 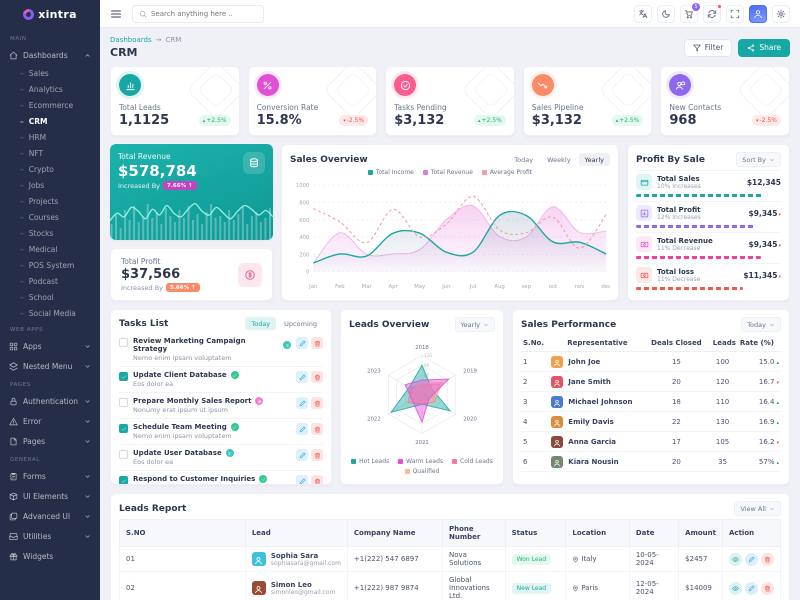 I want to click on kpi-delta-badge: ▴+2.5%, so click(x=489, y=120).